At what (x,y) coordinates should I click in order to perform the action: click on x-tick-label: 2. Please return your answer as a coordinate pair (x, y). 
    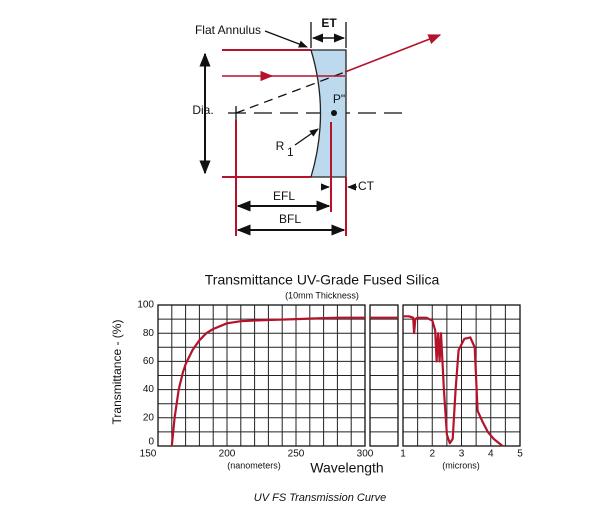
    Looking at the image, I should click on (432, 454).